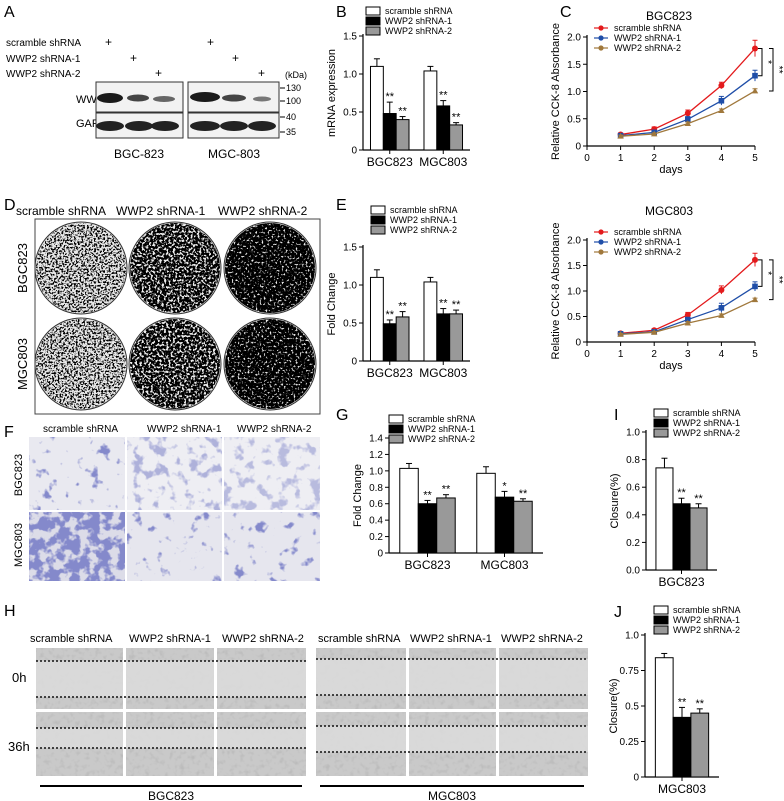  What do you see at coordinates (376, 439) in the screenshot?
I see `y-tick-label: 1.4` at bounding box center [376, 439].